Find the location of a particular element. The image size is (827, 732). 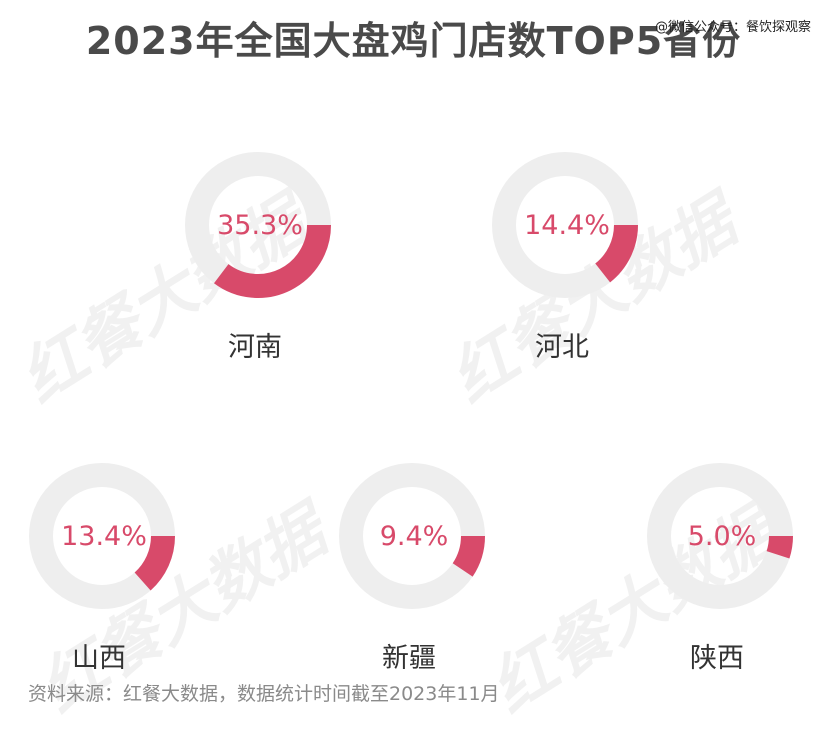

source-note: 资料来源：红餐大数据，数据统计时间截至2023年11月 is located at coordinates (264, 694).